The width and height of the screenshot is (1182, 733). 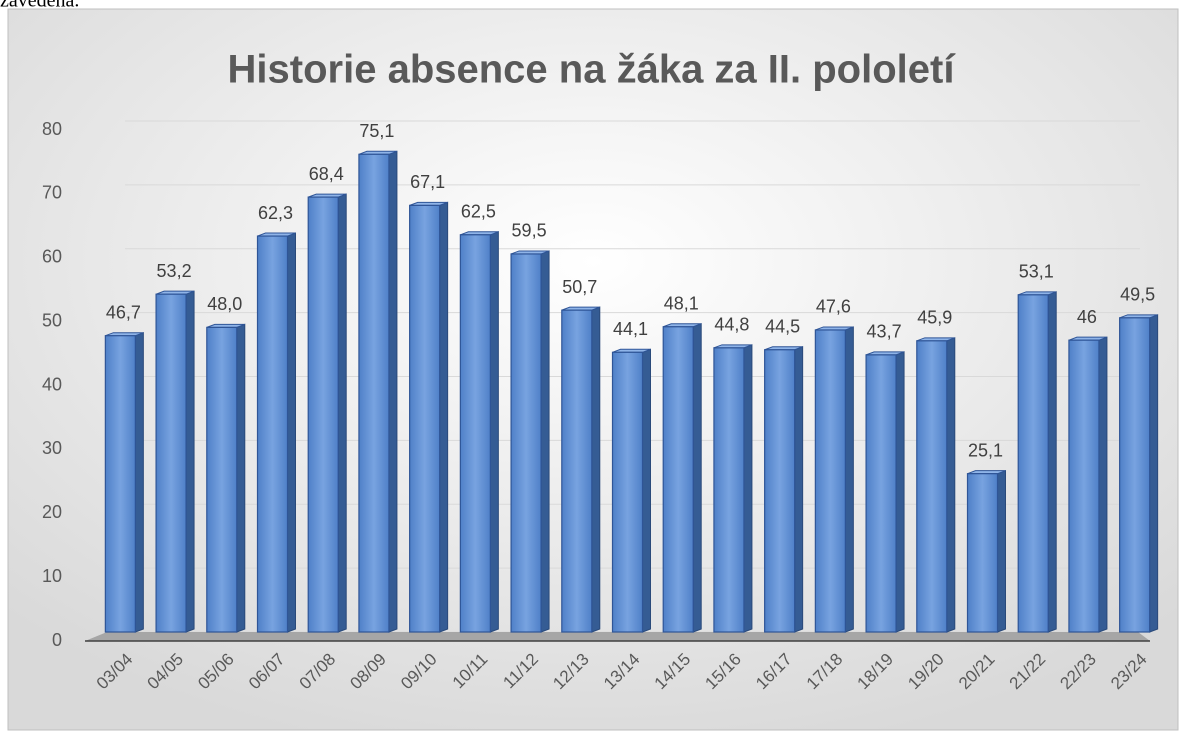 I want to click on data-label: 46, so click(x=1087, y=317).